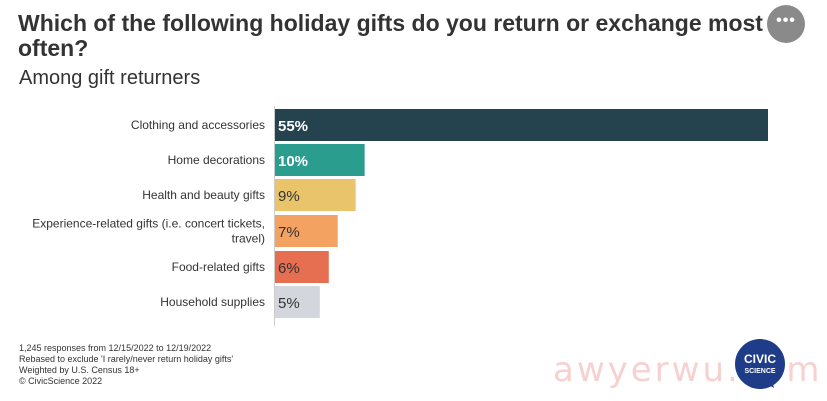 The image size is (827, 401). I want to click on category-label: Home decorations, so click(216, 160).